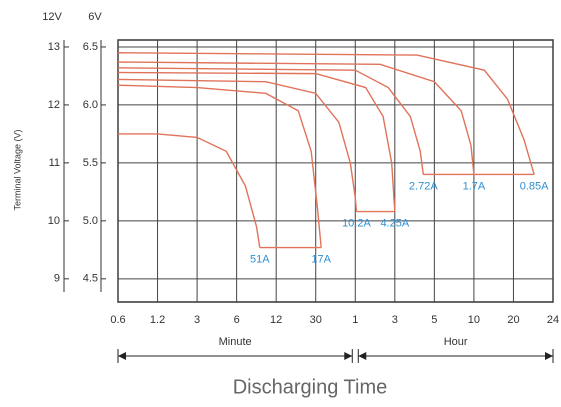 This screenshot has height=407, width=561. What do you see at coordinates (316, 320) in the screenshot?
I see `x-tick-label: 30` at bounding box center [316, 320].